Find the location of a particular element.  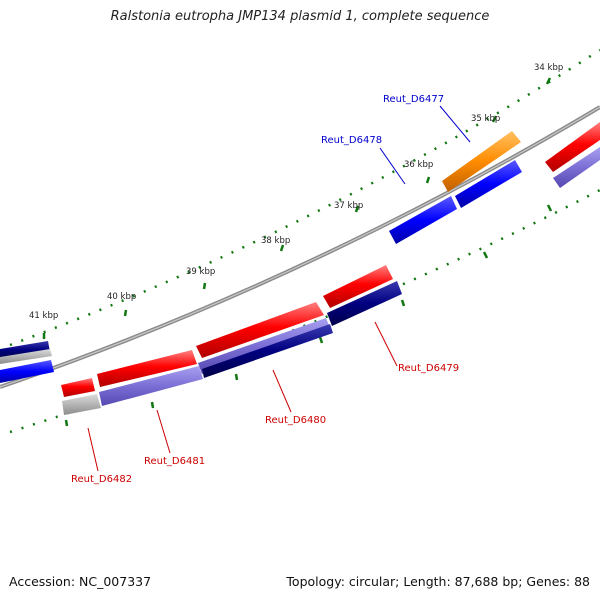

gene-label-reut-d6481: Reut_D6481 is located at coordinates (174, 461).